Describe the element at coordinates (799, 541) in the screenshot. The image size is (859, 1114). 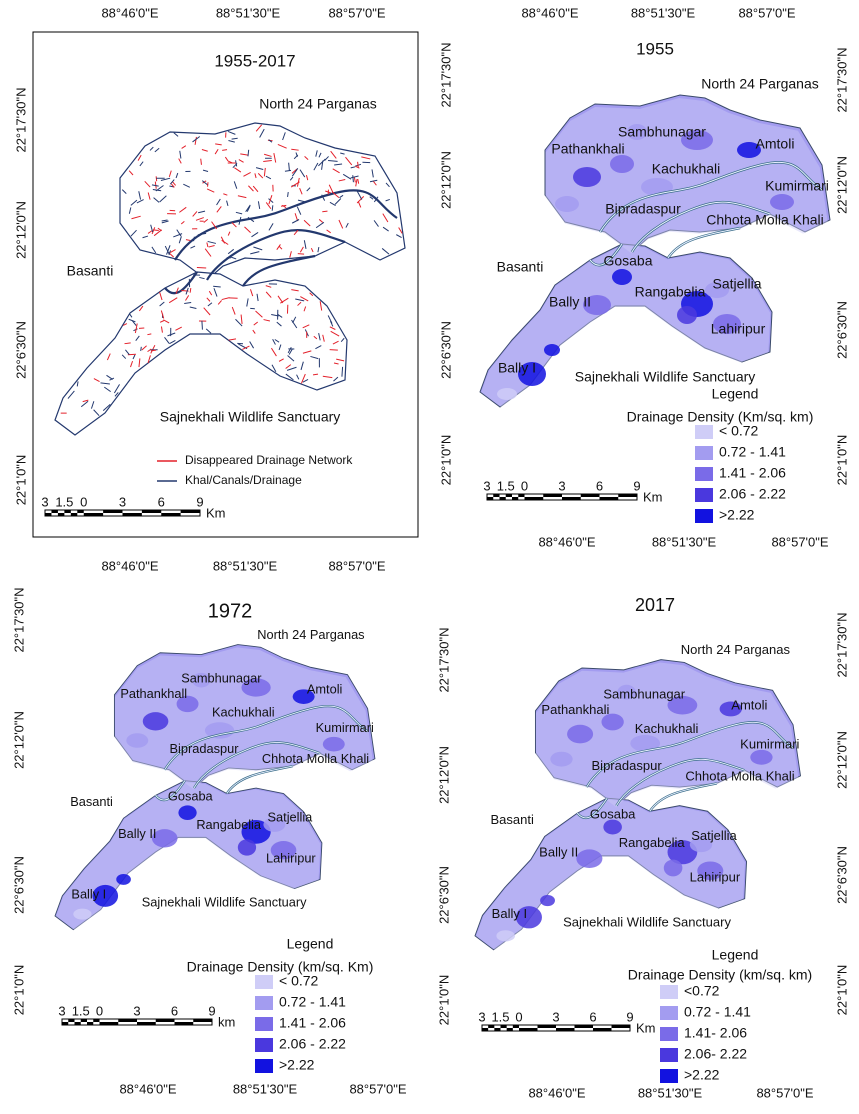
I see `axis-label: 88°57'0"E` at that location.